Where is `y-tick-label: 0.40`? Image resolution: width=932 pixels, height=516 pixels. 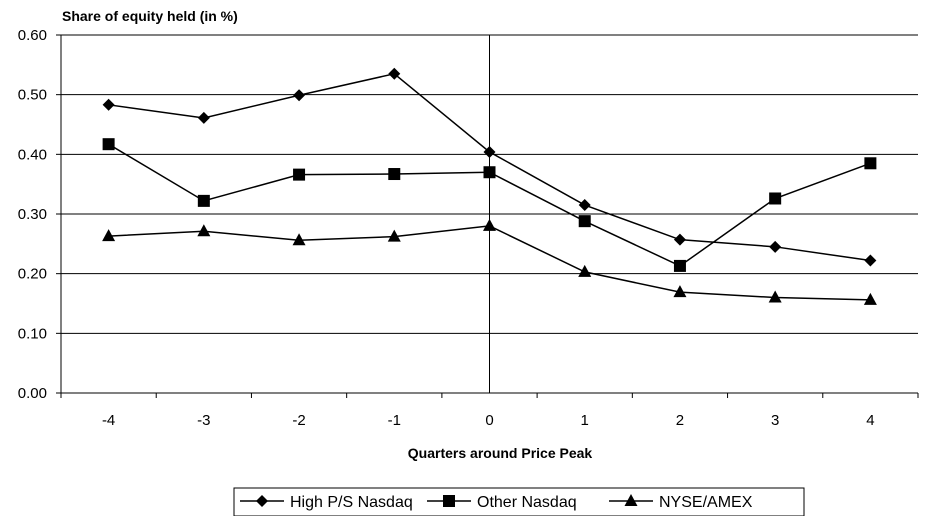 y-tick-label: 0.40 is located at coordinates (32, 154).